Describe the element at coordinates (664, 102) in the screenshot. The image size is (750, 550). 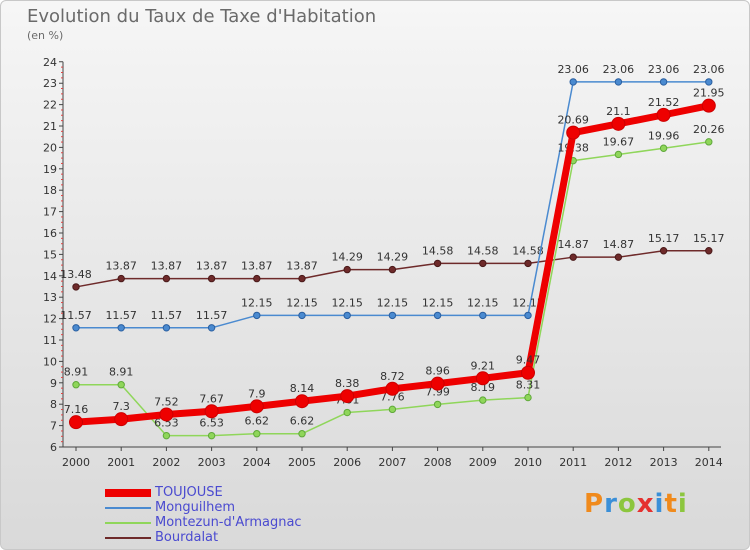
I see `data-label-toujouse: 21.52` at that location.